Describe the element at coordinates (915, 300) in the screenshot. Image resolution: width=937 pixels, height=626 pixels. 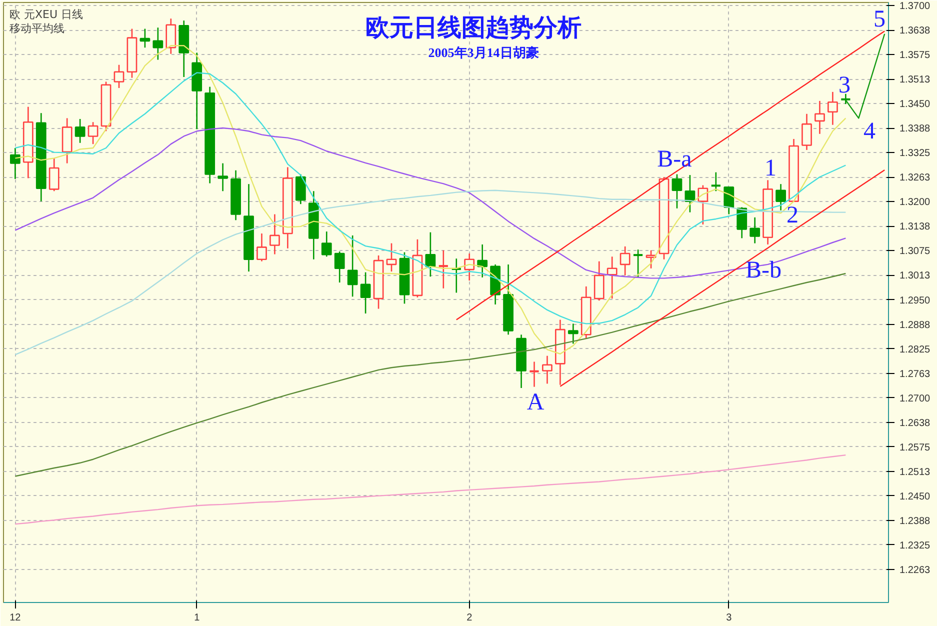
I see `y-tick-label: 1.2950` at that location.